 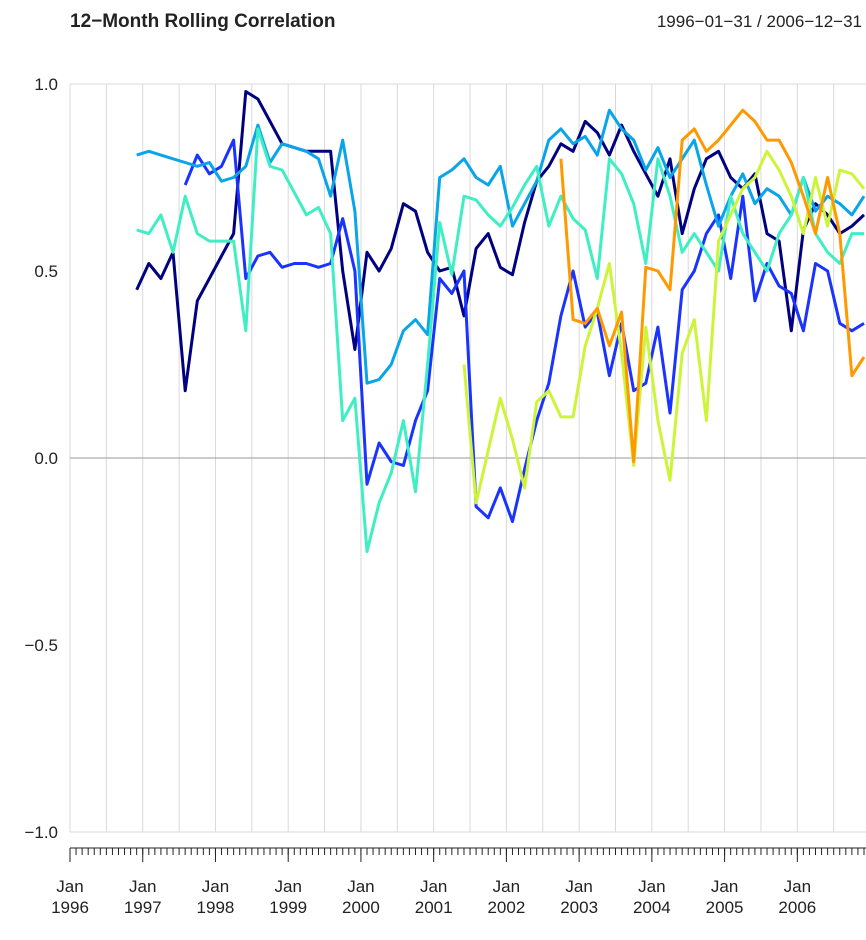 I want to click on x-tick-label: Jan 2003, so click(x=579, y=897).